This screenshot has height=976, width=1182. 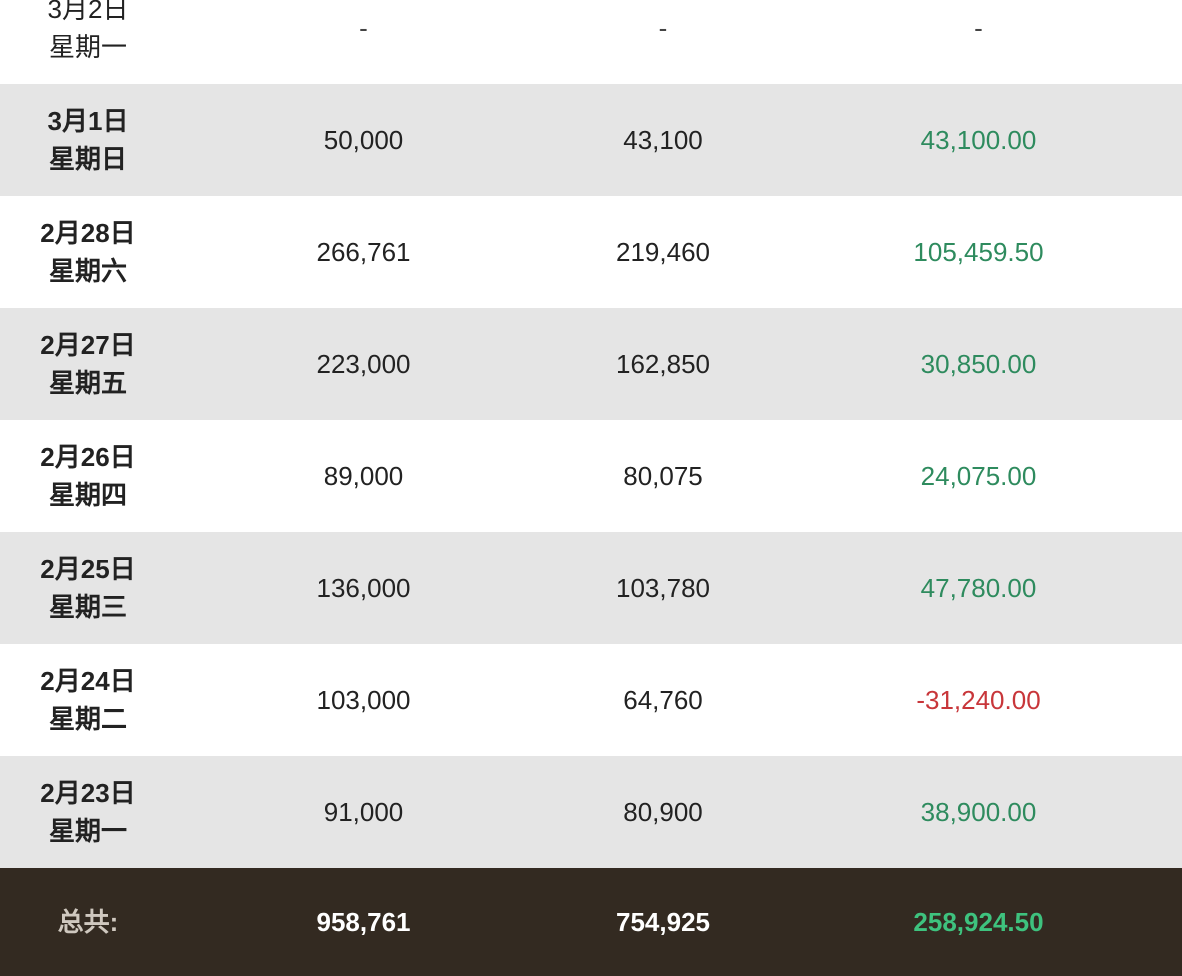 I want to click on value-col2: 43,100, so click(x=663, y=139).